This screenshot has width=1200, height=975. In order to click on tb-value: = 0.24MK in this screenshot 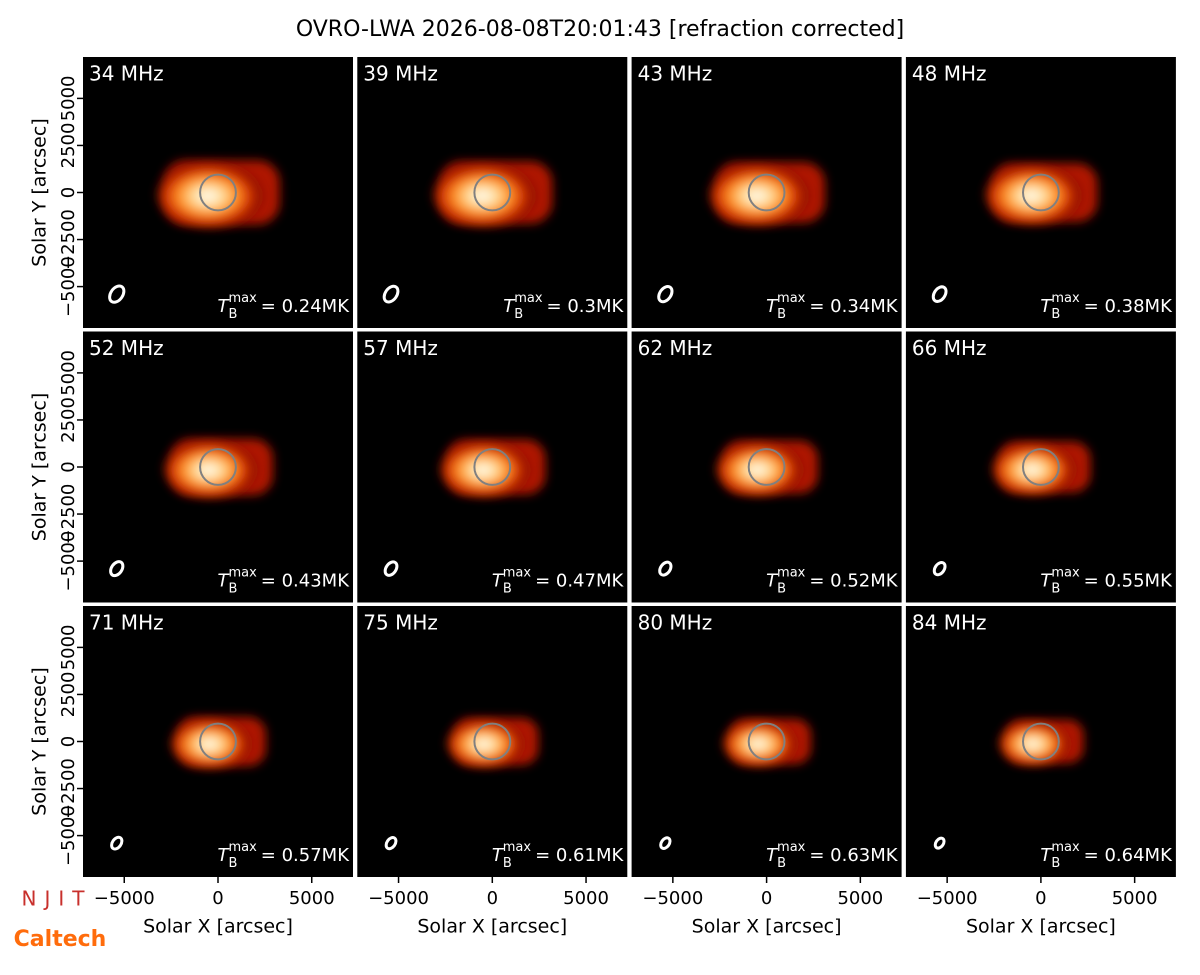, I will do `click(305, 306)`.